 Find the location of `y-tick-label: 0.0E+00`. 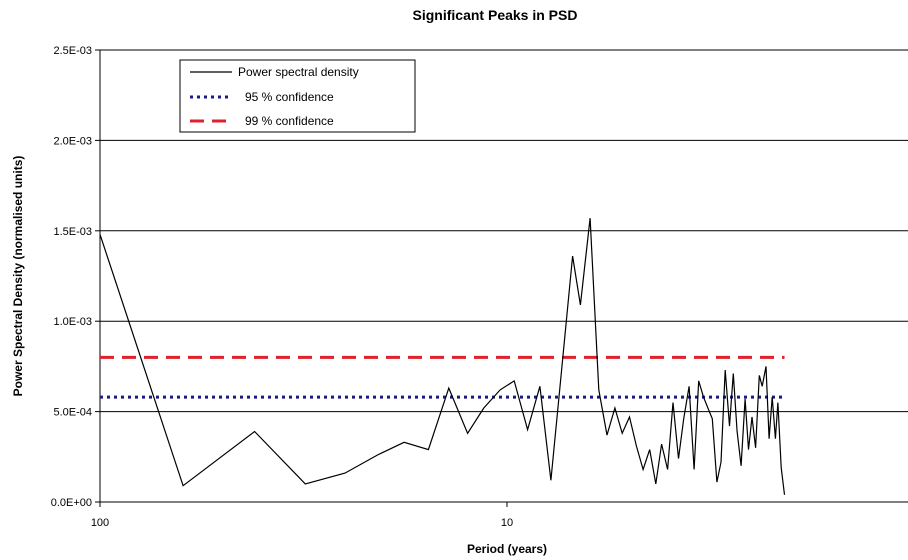

y-tick-label: 0.0E+00 is located at coordinates (71, 503).